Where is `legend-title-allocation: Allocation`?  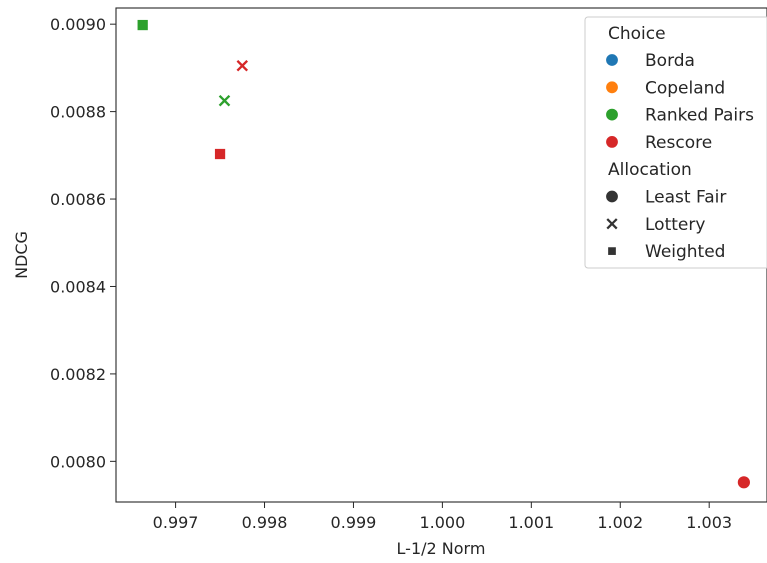
legend-title-allocation: Allocation is located at coordinates (650, 170).